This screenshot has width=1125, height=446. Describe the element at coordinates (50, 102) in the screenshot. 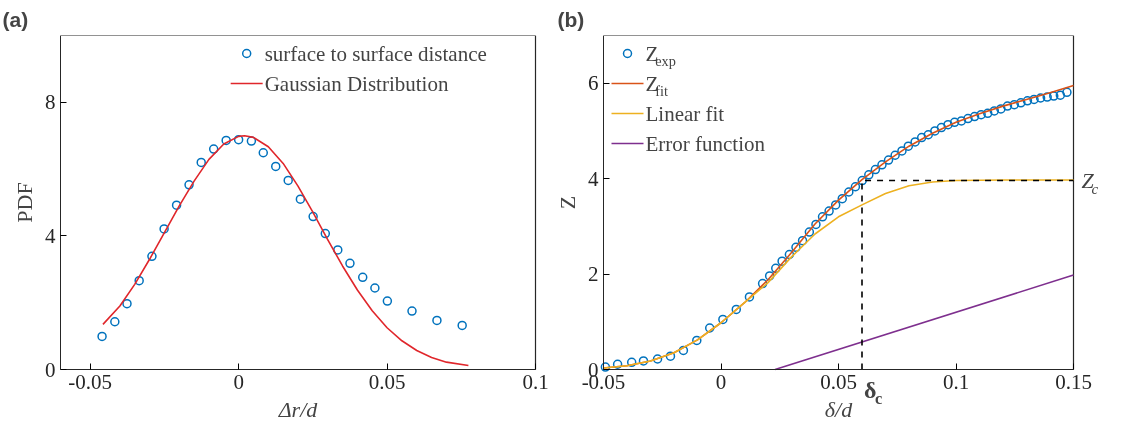

I see `y-tick-label: 8` at that location.